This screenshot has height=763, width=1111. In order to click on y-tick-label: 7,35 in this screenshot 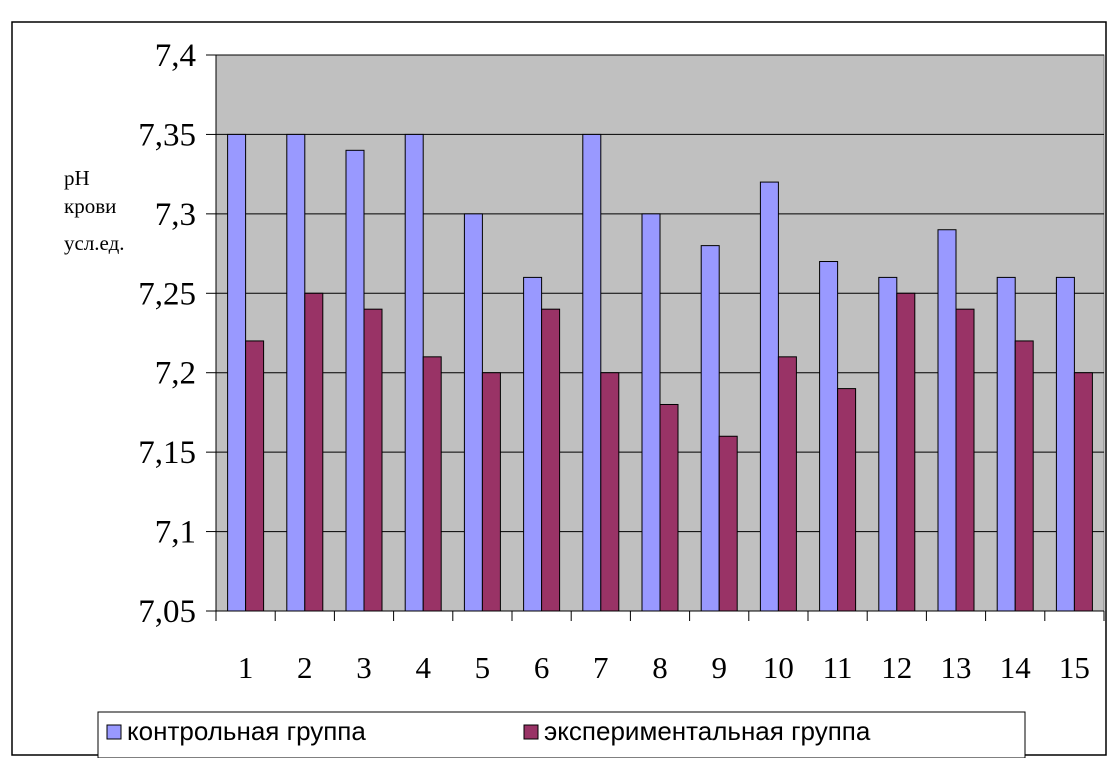, I will do `click(167, 135)`.